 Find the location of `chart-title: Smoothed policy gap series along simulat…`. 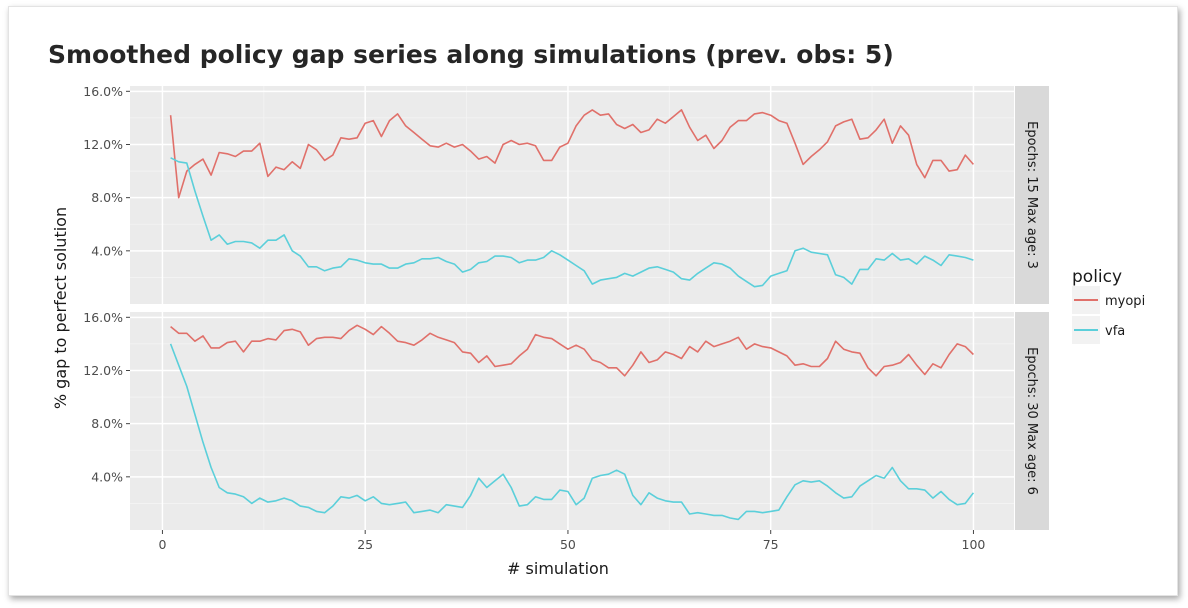

chart-title: Smoothed policy gap series along simulat… is located at coordinates (471, 54).